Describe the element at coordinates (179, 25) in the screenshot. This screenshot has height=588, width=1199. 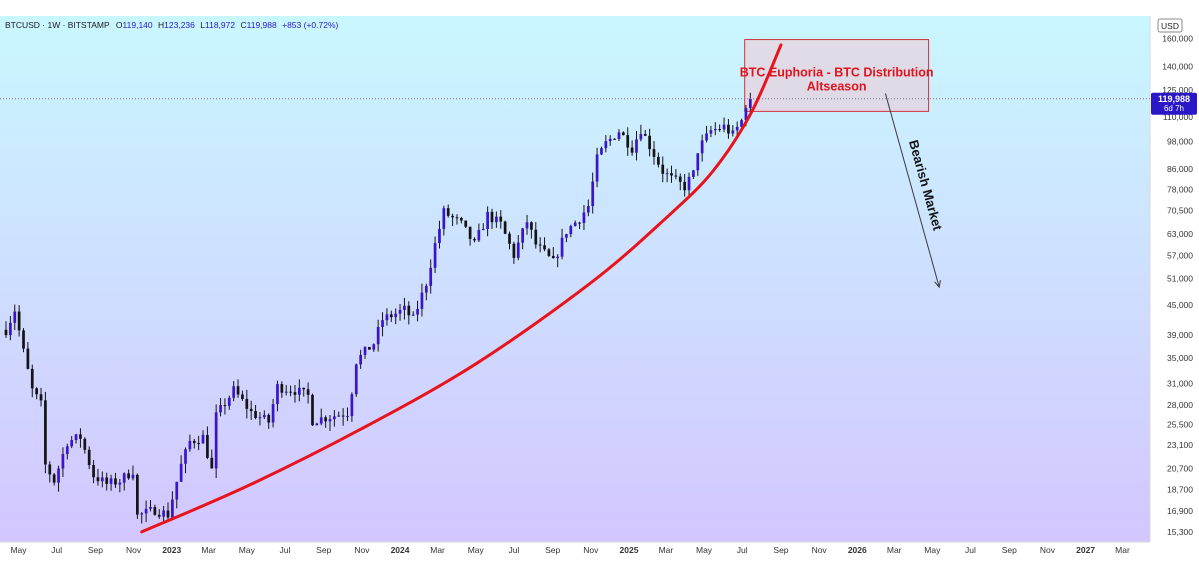
I see `high-value: 123,236` at that location.